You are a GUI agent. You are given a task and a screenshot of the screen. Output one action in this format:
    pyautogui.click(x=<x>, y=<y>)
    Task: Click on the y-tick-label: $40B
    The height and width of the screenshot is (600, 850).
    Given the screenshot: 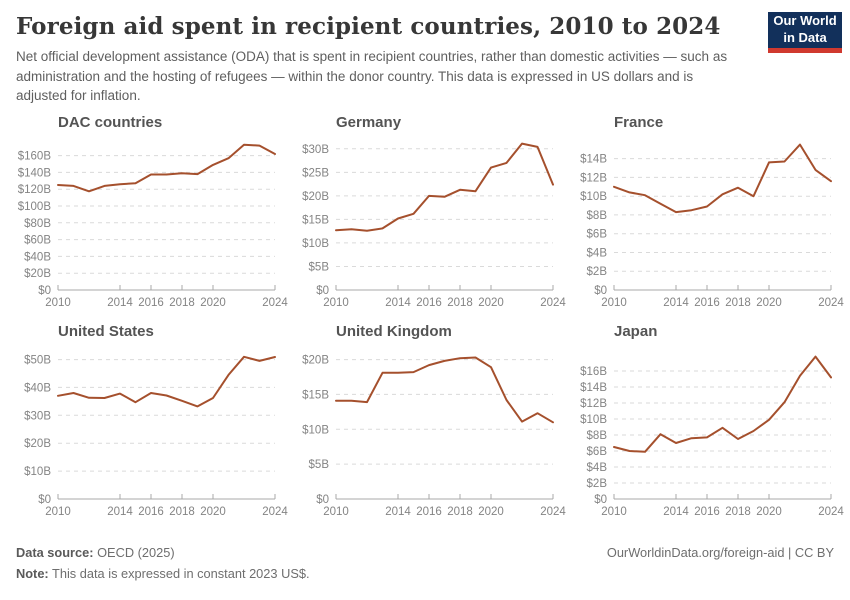 What is the action you would take?
    pyautogui.click(x=37, y=257)
    